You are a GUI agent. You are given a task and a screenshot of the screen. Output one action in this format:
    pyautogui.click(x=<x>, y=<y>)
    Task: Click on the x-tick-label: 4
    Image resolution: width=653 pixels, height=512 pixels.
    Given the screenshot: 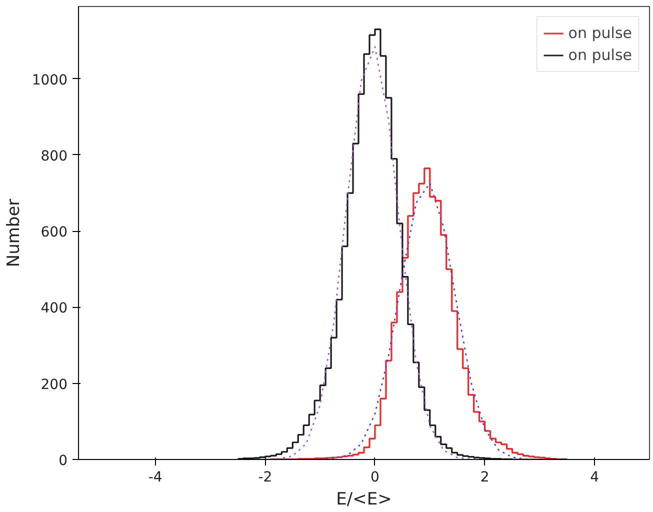 What is the action you would take?
    pyautogui.click(x=595, y=478)
    